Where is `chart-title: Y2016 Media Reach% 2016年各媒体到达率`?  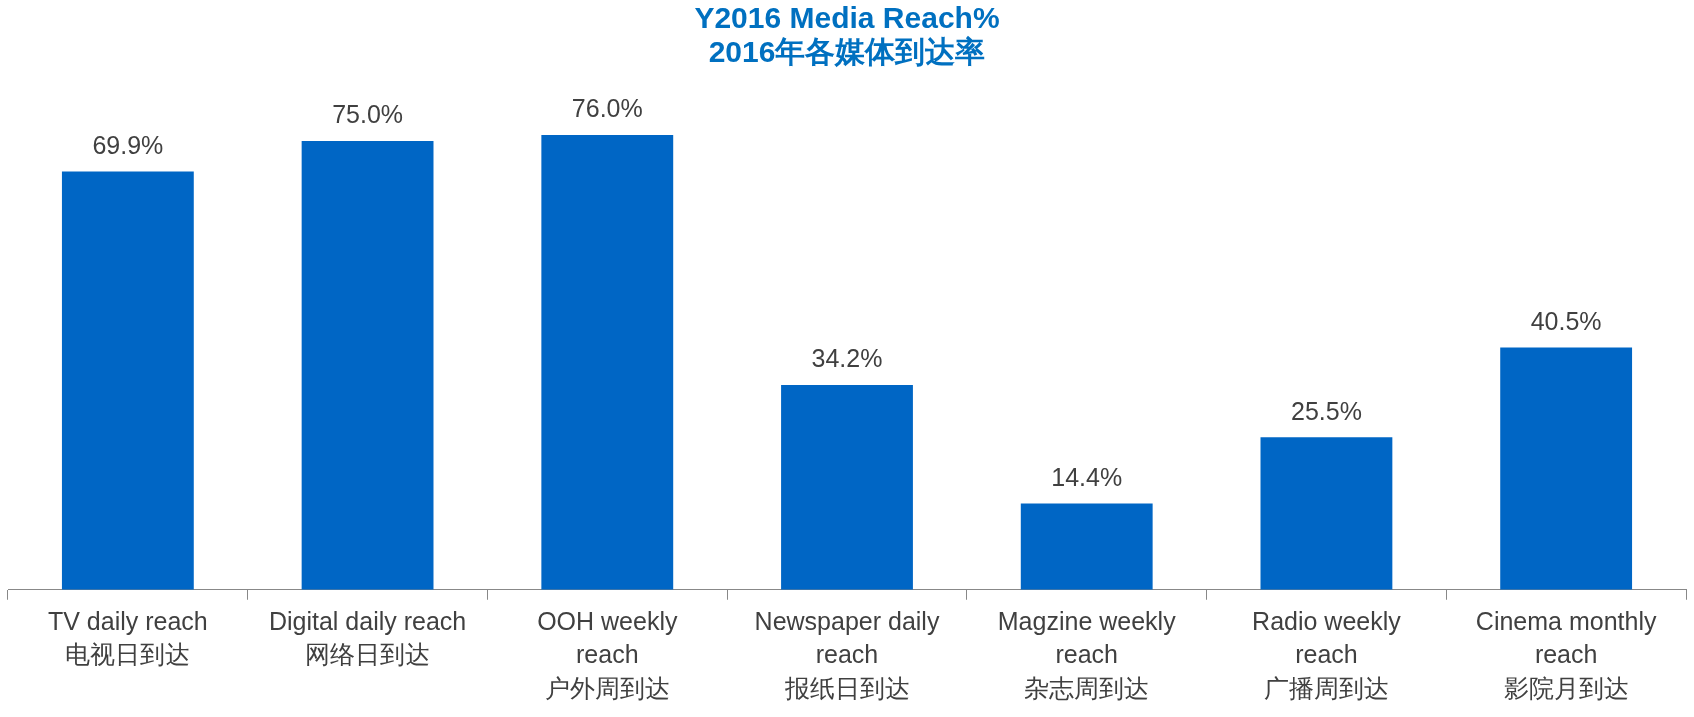 chart-title: Y2016 Media Reach% 2016年各媒体到达率 is located at coordinates (847, 34).